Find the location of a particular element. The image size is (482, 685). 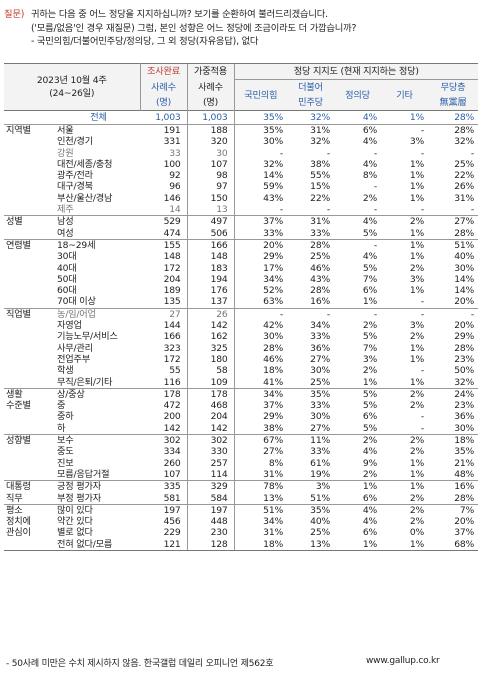

completed-count: 331 is located at coordinates (172, 142).